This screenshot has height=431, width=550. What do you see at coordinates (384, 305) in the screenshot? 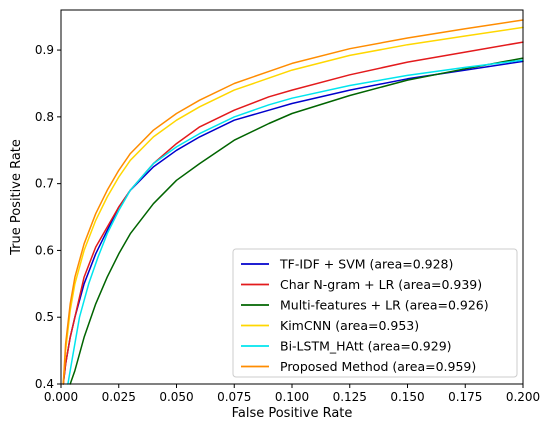
I see `legend-label-3: Multi-features + LR (area=0.926)` at bounding box center [384, 305].